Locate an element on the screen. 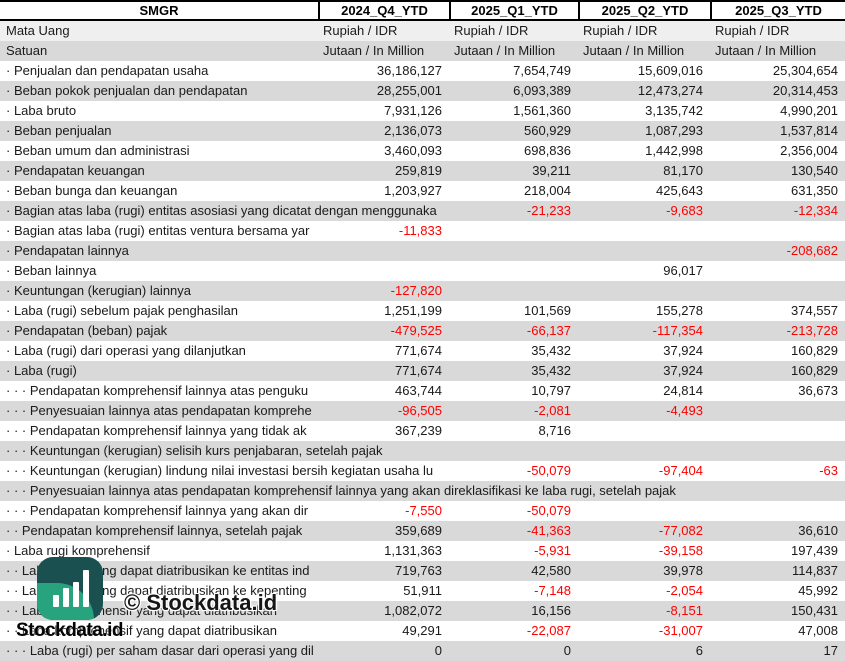  cell-2025-q3: 150,431 is located at coordinates (814, 610).